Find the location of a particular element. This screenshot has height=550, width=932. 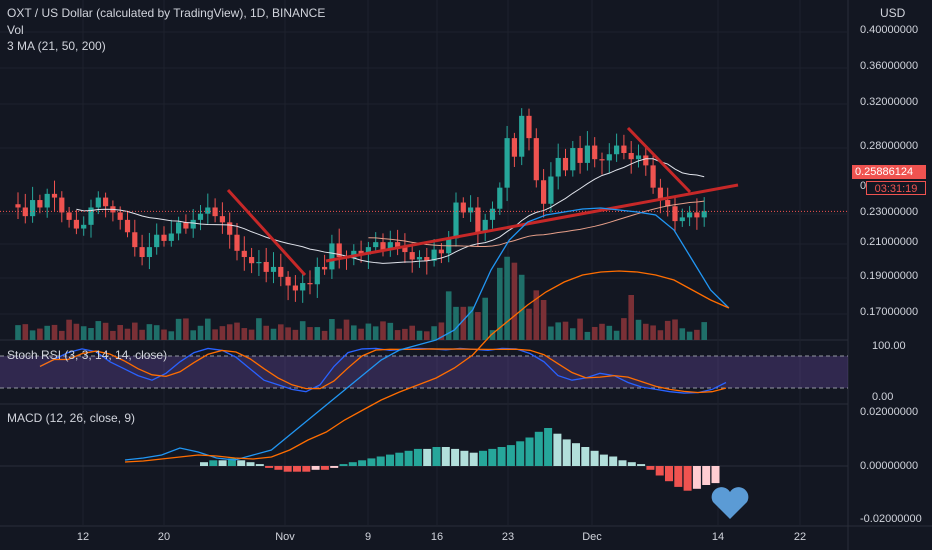

price-tick: 0.17000000 is located at coordinates (889, 312).